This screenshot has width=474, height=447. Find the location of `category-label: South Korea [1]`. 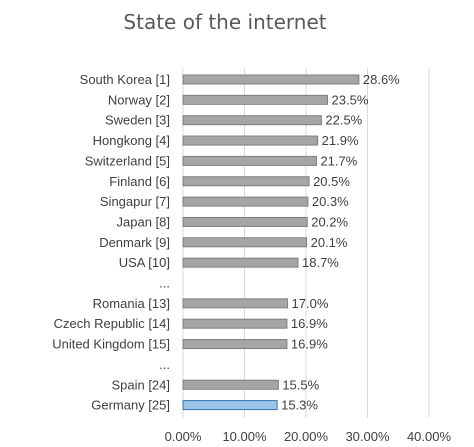

category-label: South Korea [1] is located at coordinates (125, 79).